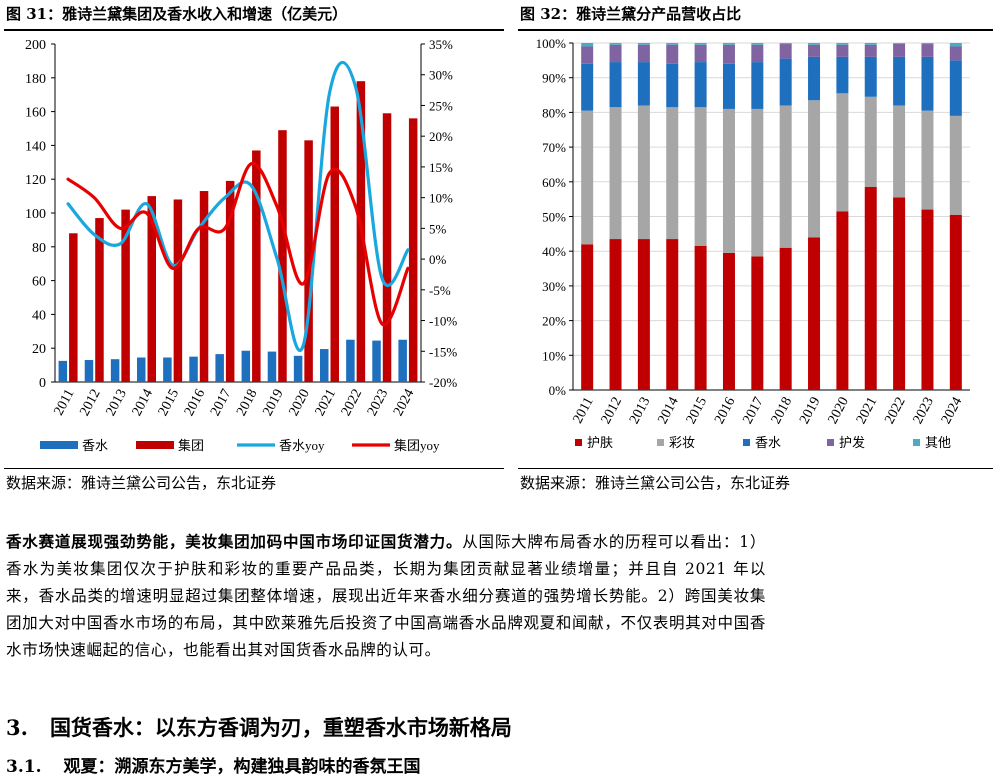  I want to click on right-y-tick-label-5%: 5%, so click(438, 228).